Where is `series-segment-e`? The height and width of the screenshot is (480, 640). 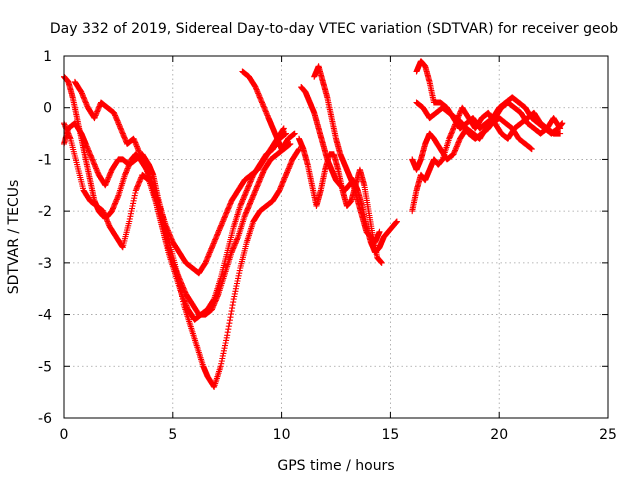
series-segment-e is located at coordinates (268, 110).